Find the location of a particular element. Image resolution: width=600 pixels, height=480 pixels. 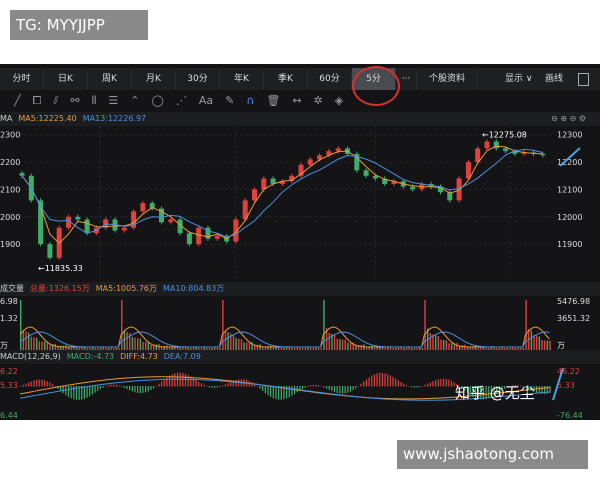

fib-icon: ☰ is located at coordinates (113, 100).